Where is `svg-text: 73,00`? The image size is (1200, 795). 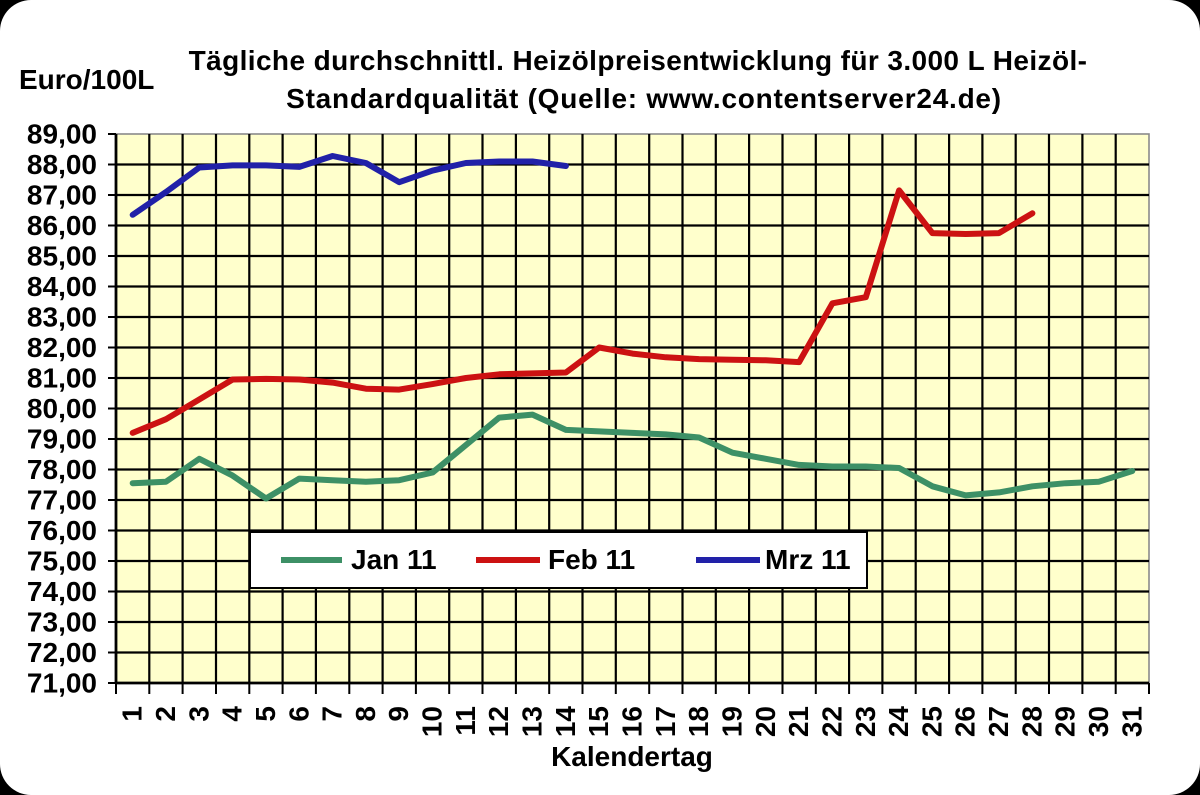 svg-text: 73,00 is located at coordinates (62, 622).